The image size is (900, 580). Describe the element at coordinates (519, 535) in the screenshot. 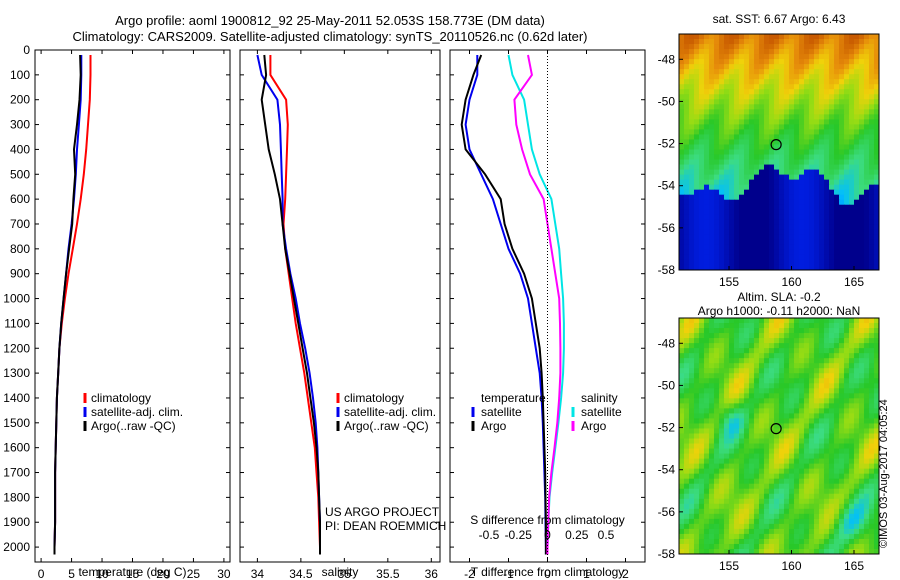

I see `salinity-diff-tick-label: -0.25` at that location.